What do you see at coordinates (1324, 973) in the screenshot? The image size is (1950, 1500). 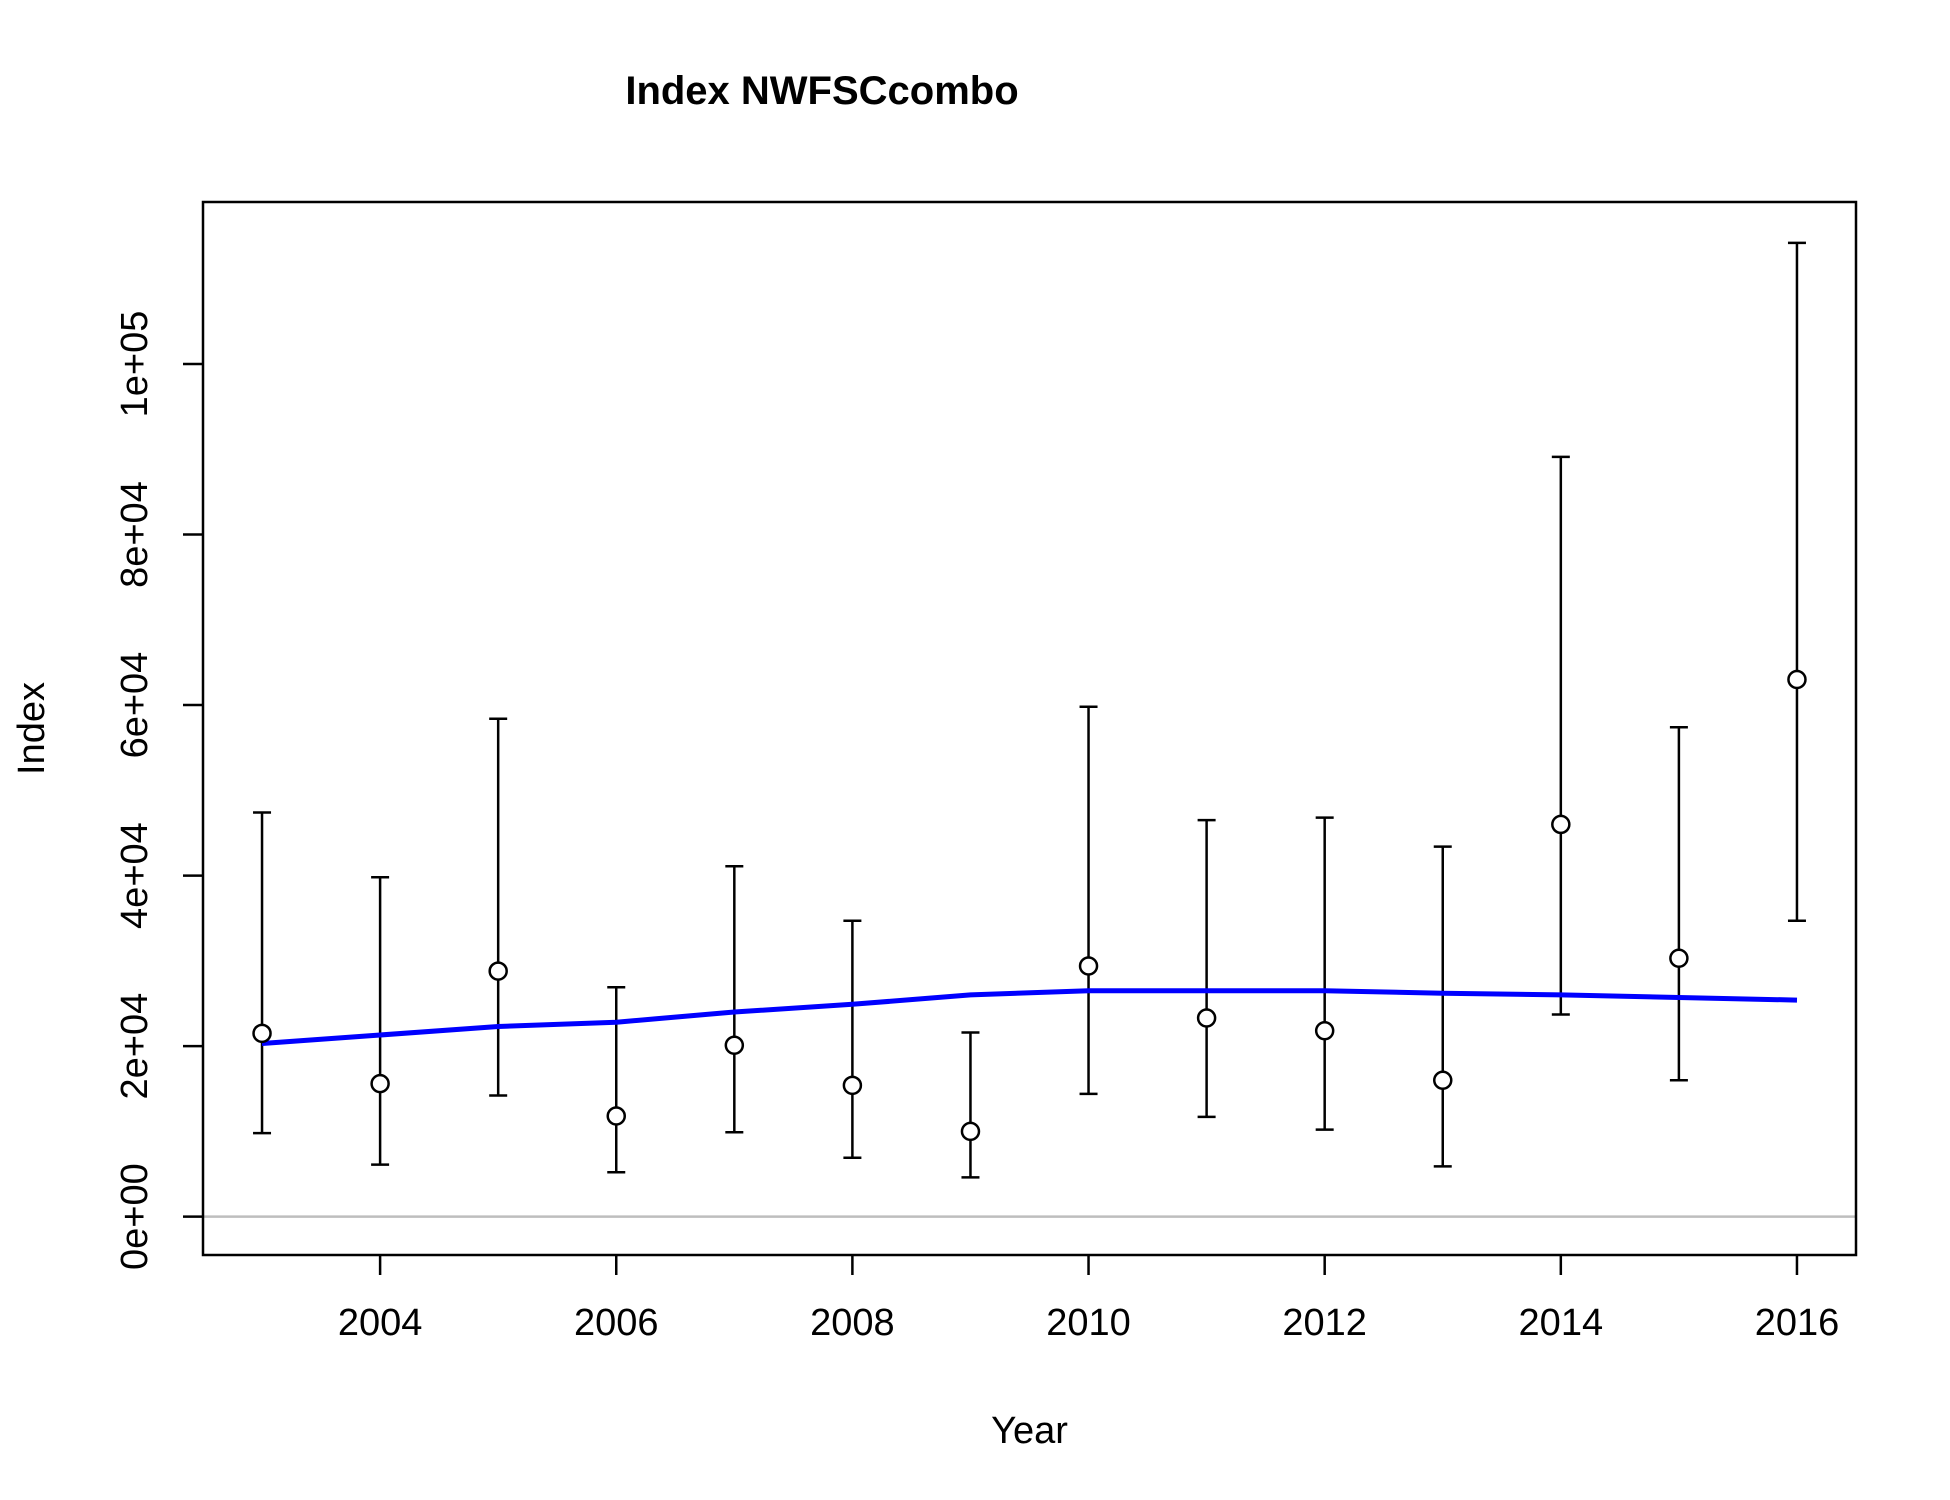 I see `error-bar-2012` at bounding box center [1324, 973].